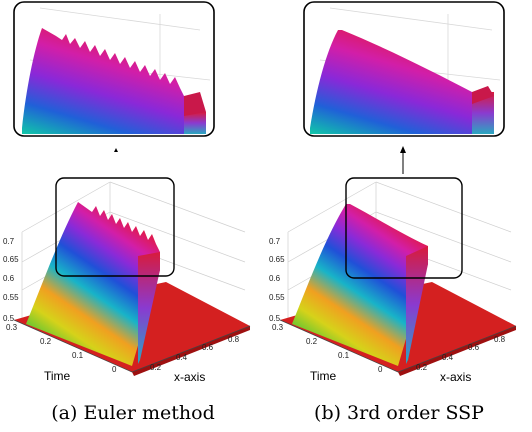 The height and width of the screenshot is (432, 532). I want to click on euler-zoom-box, so click(115, 227).